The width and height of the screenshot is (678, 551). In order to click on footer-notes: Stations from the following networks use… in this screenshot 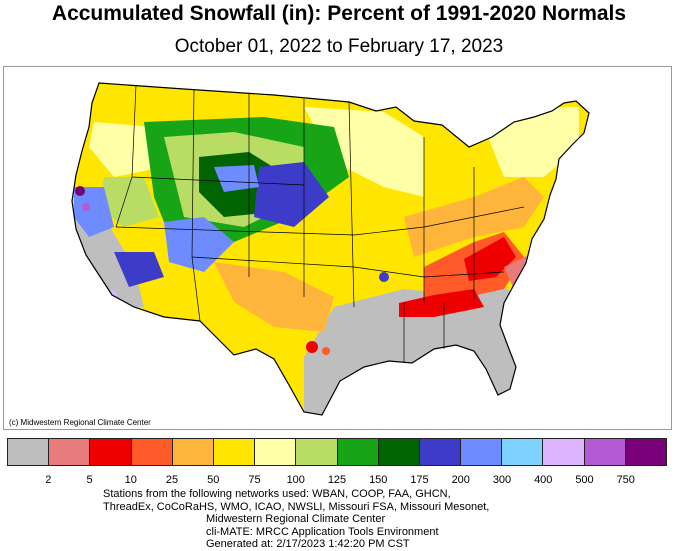, I will do `click(339, 519)`.